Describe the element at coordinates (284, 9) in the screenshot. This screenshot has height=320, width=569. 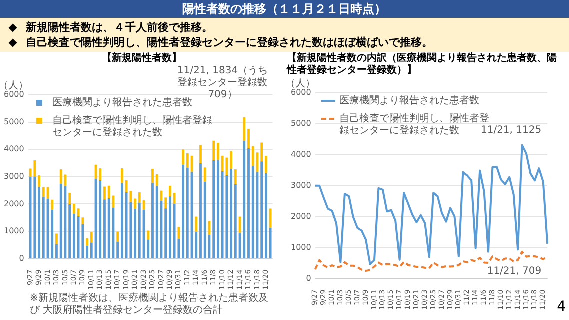
I see `text: 陽性者数の推移（１１月２１日時点）` at that location.